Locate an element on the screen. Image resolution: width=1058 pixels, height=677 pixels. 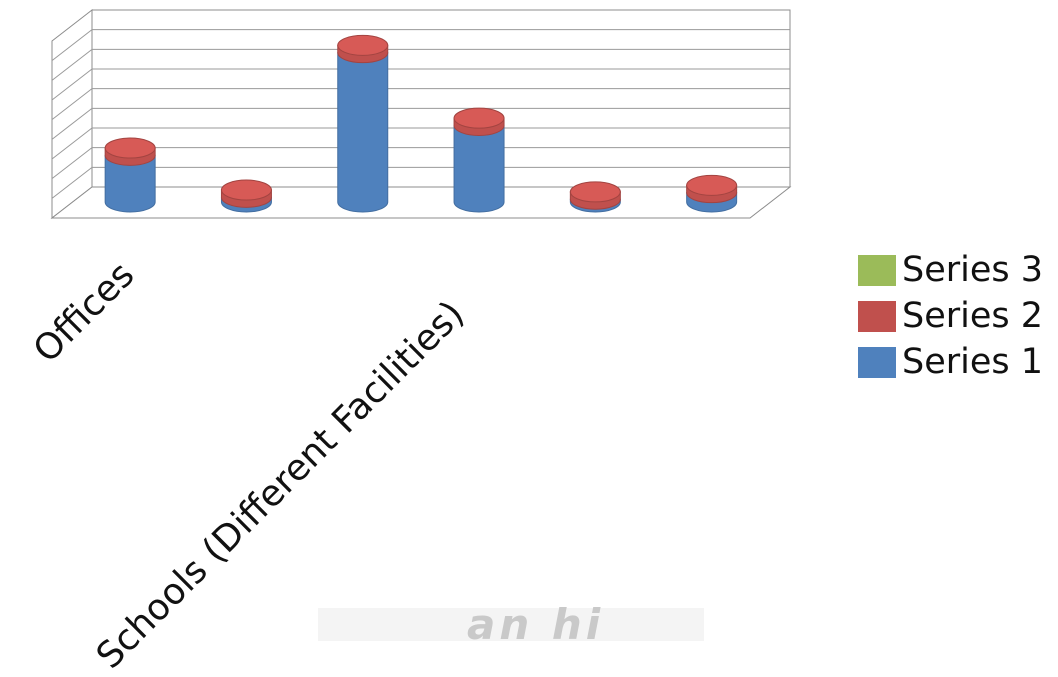
legend-item-series-3: Series 3 is located at coordinates (950, 270).